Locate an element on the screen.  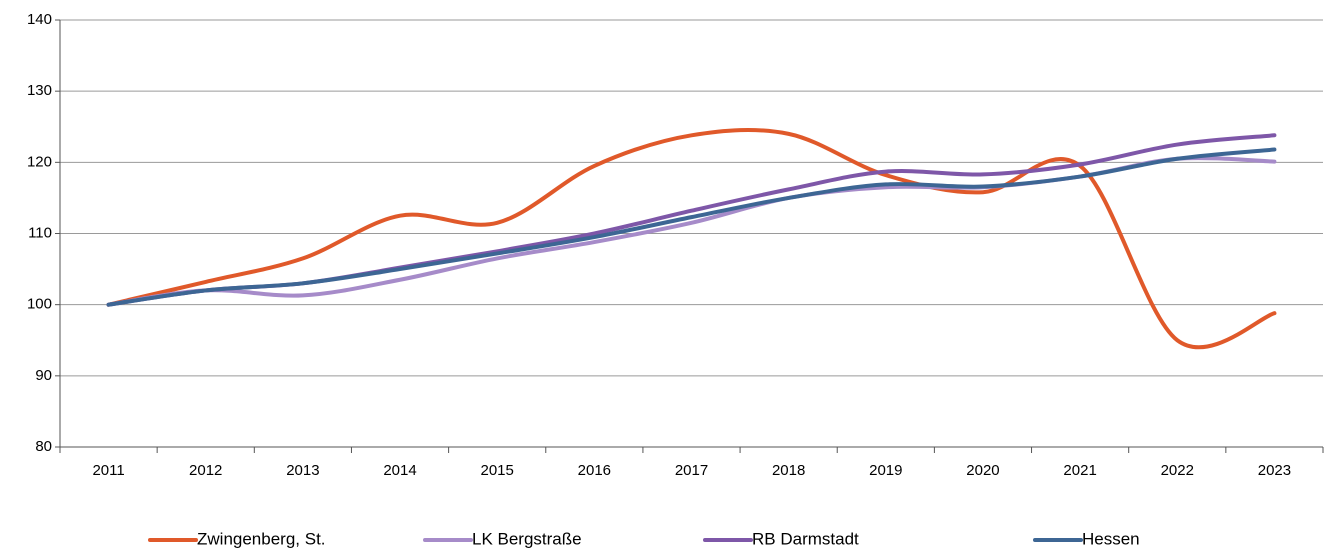
x-tick-label: 2022 is located at coordinates (1177, 470).